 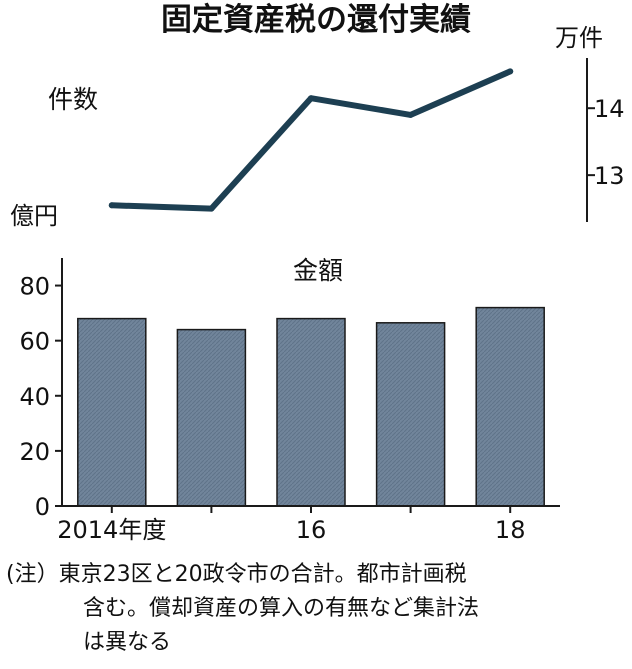 What do you see at coordinates (42, 507) in the screenshot?
I see `bar-y-tick-label-0: 0` at bounding box center [42, 507].